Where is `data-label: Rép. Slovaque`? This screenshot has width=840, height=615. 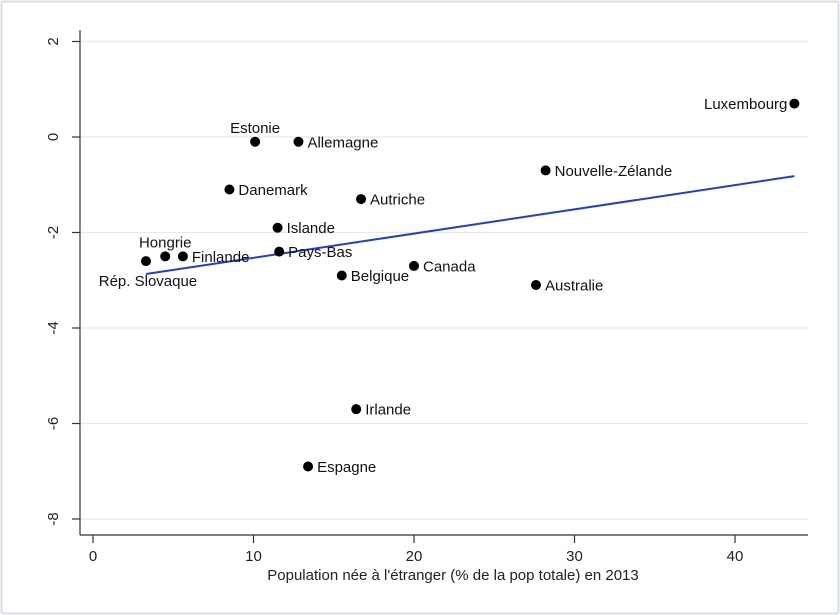
data-label: Rép. Slovaque is located at coordinates (148, 281).